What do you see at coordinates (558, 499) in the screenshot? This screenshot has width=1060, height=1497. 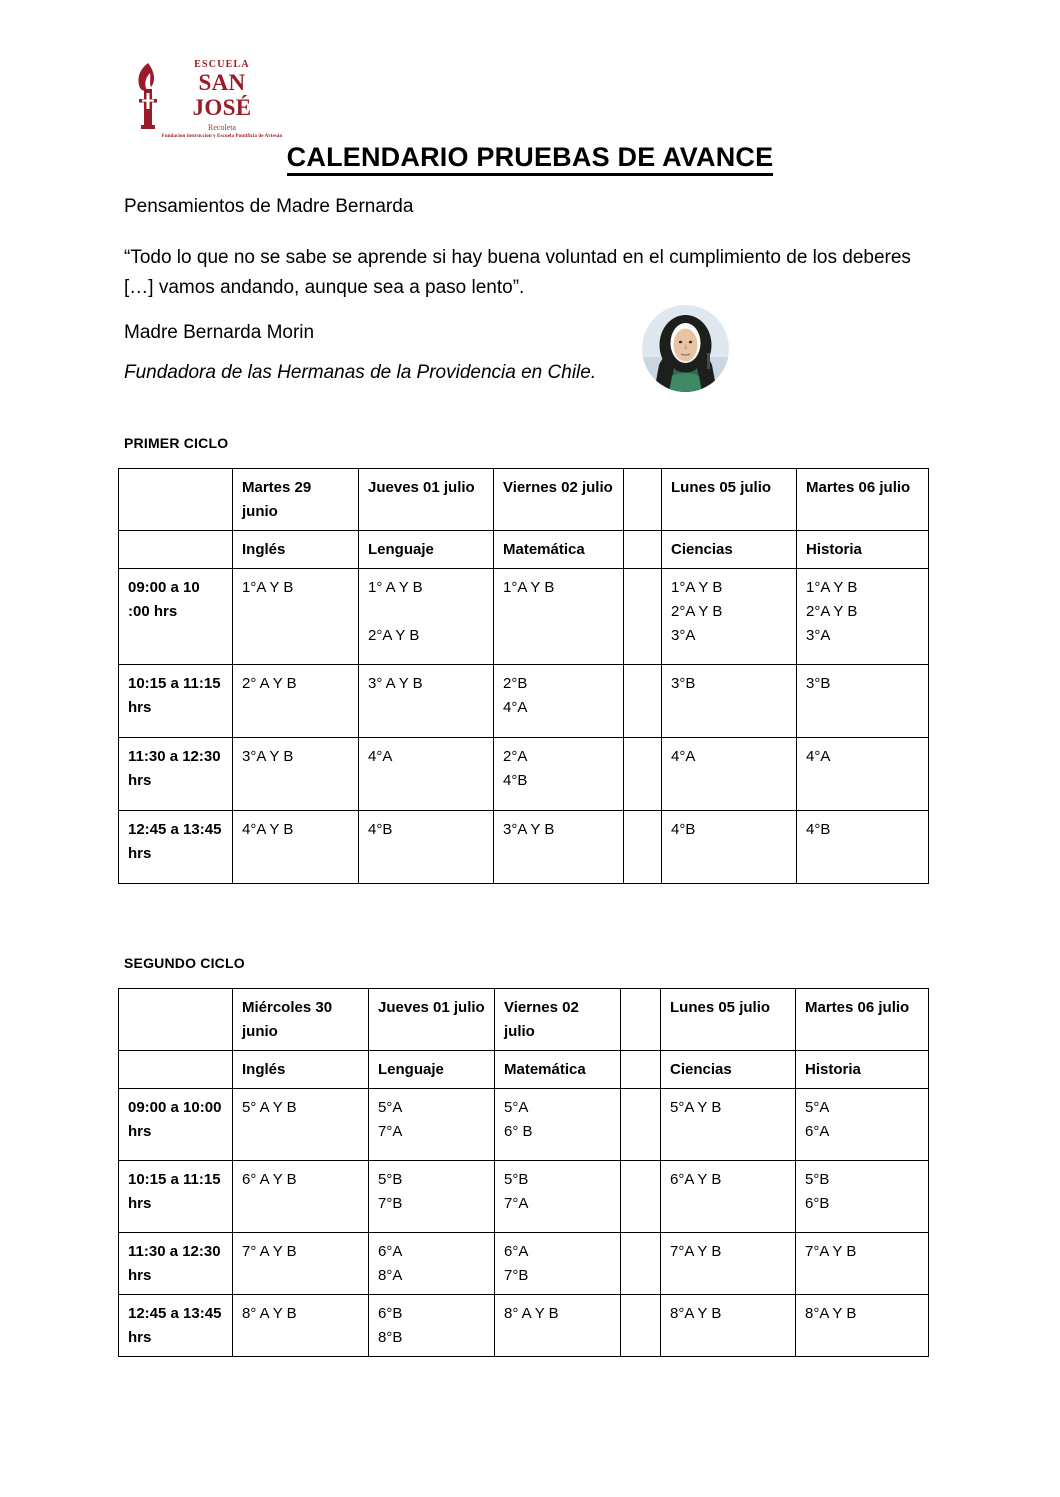 I see `day-header-3: Viernes 02 julio` at bounding box center [558, 499].